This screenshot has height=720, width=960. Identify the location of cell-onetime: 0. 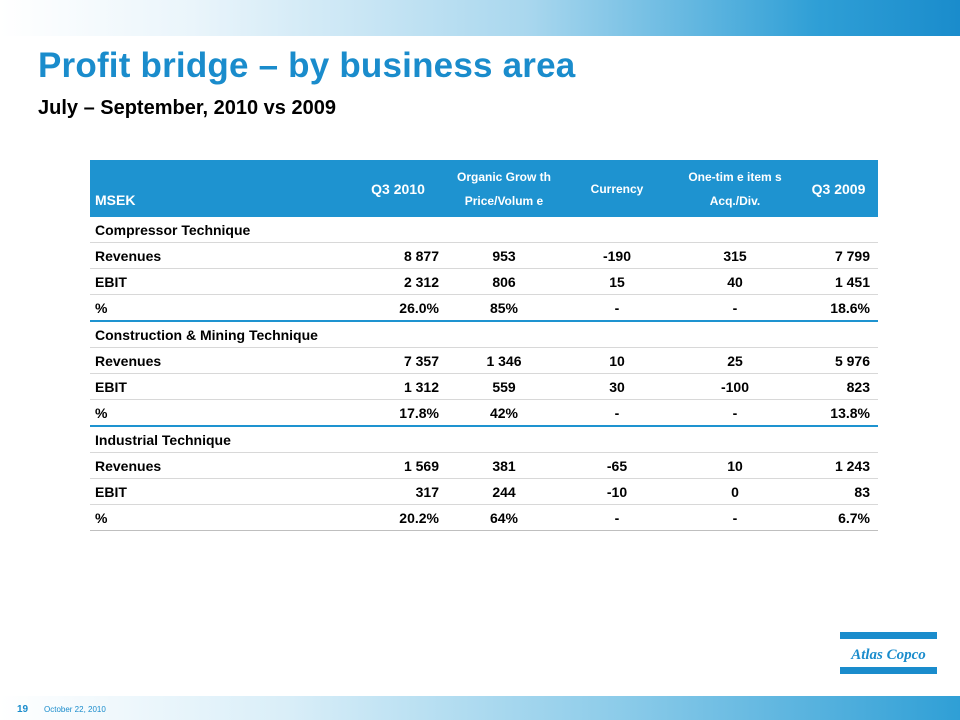
(735, 491).